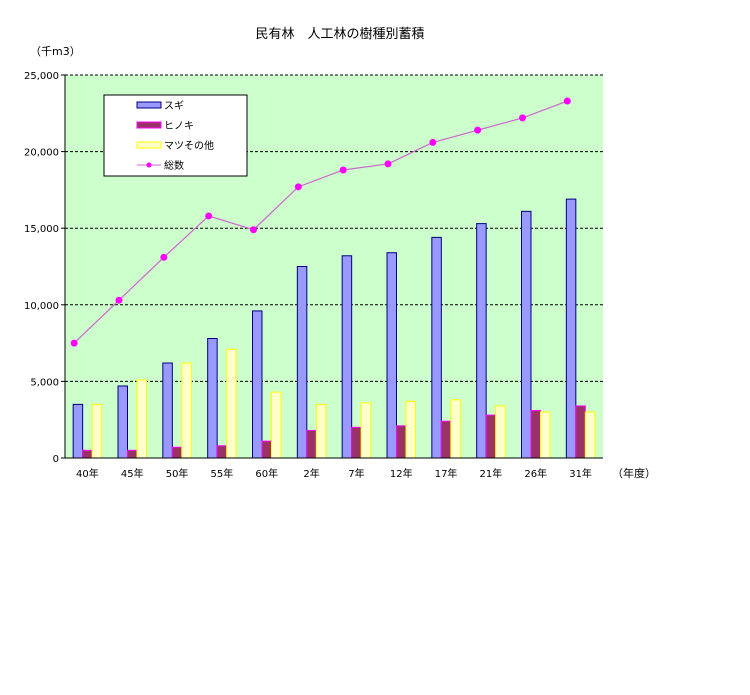  Describe the element at coordinates (56, 459) in the screenshot. I see `y-tick-label: 0` at that location.